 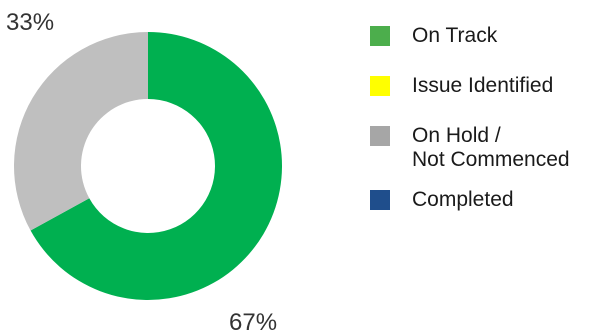 I want to click on legend-label-on-hold: On Hold / Not Commenced, so click(x=491, y=147).